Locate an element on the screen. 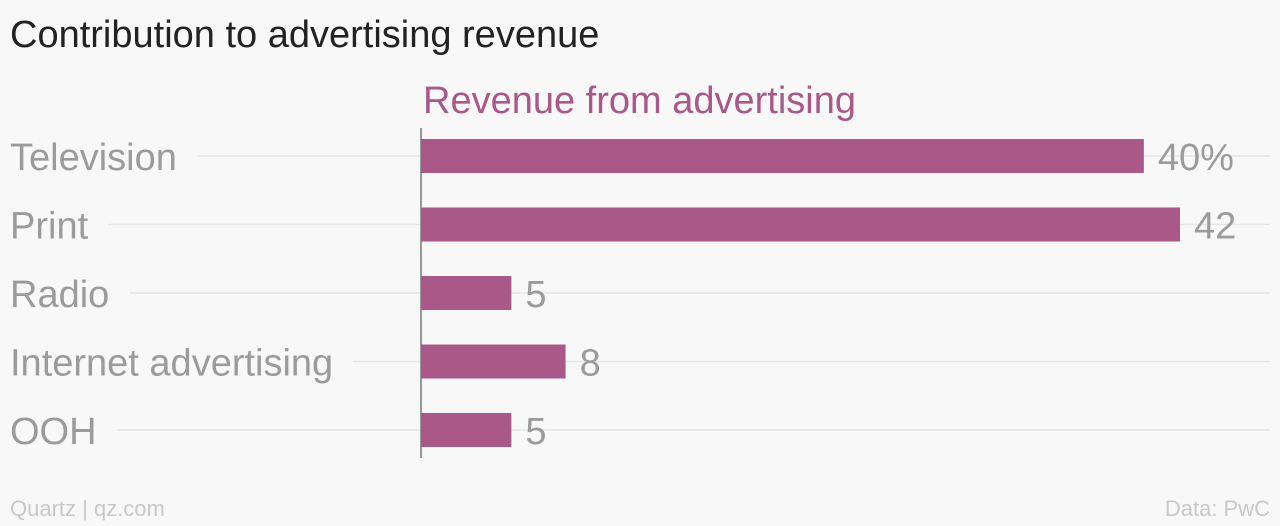  bar-internet-advertising is located at coordinates (493, 361).